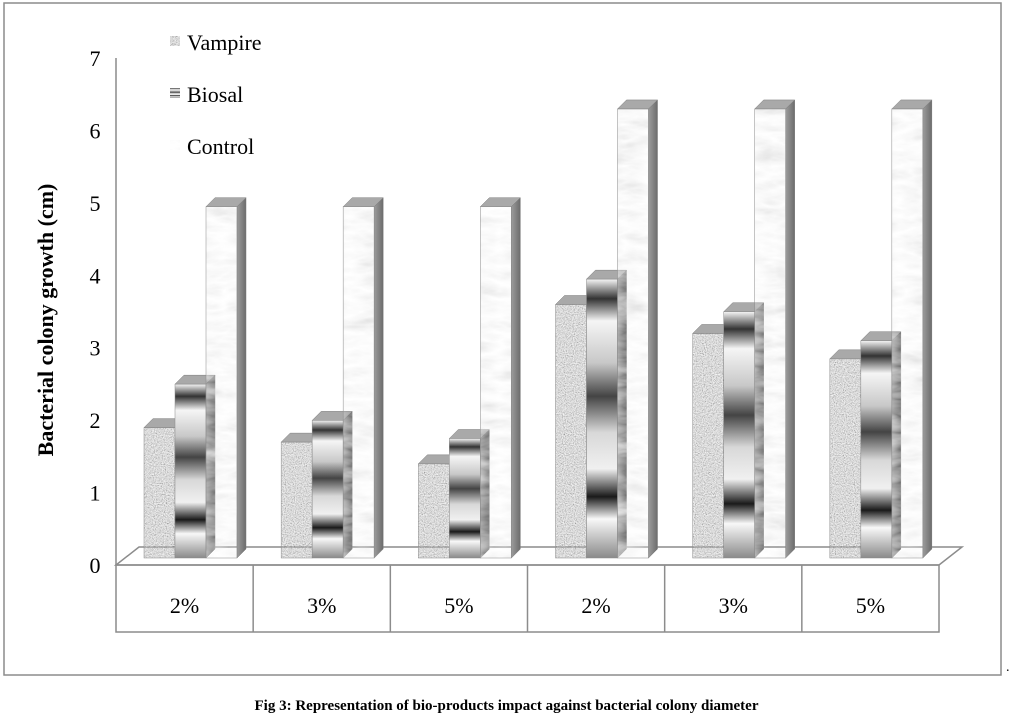 The width and height of the screenshot is (1013, 727). I want to click on trailing-mark: ., so click(1008, 667).